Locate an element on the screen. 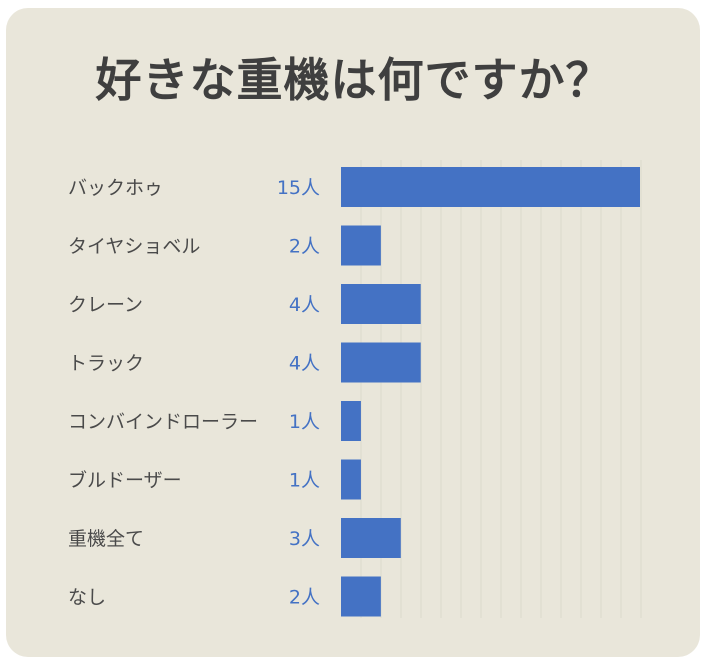  value-label: 15人 is located at coordinates (298, 188).